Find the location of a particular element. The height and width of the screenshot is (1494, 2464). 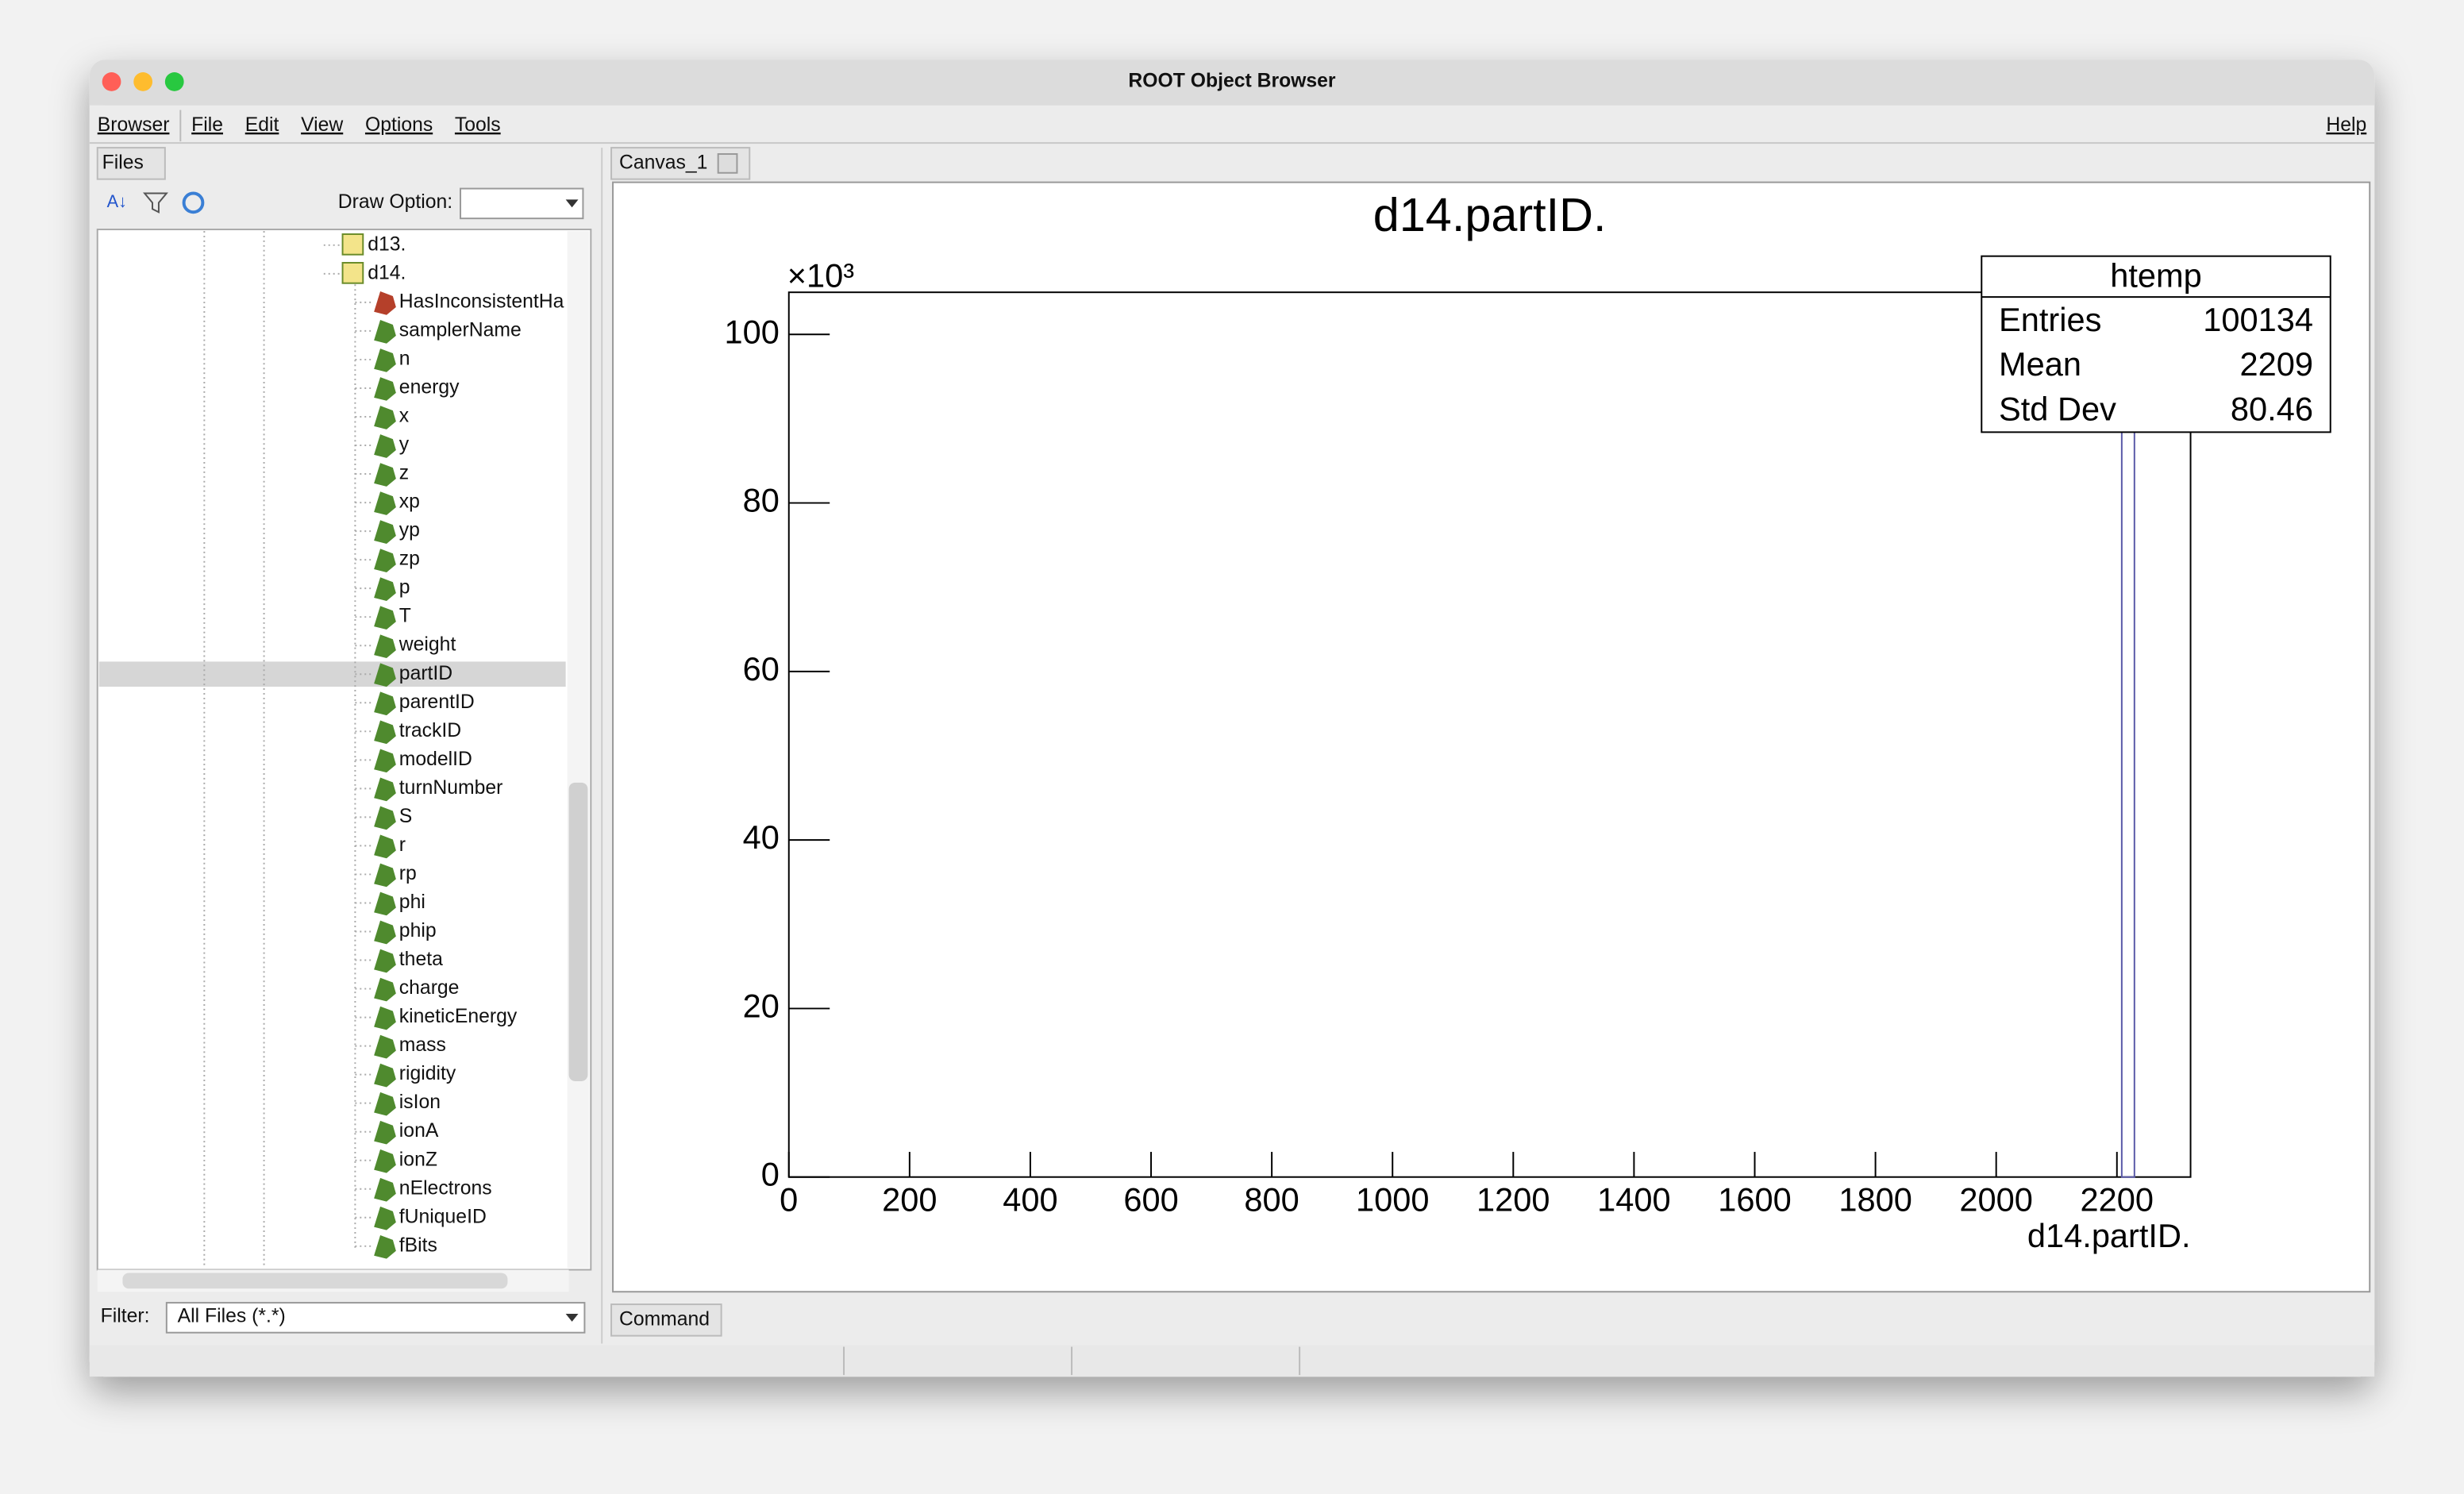

menu-item: Edit is located at coordinates (262, 125).